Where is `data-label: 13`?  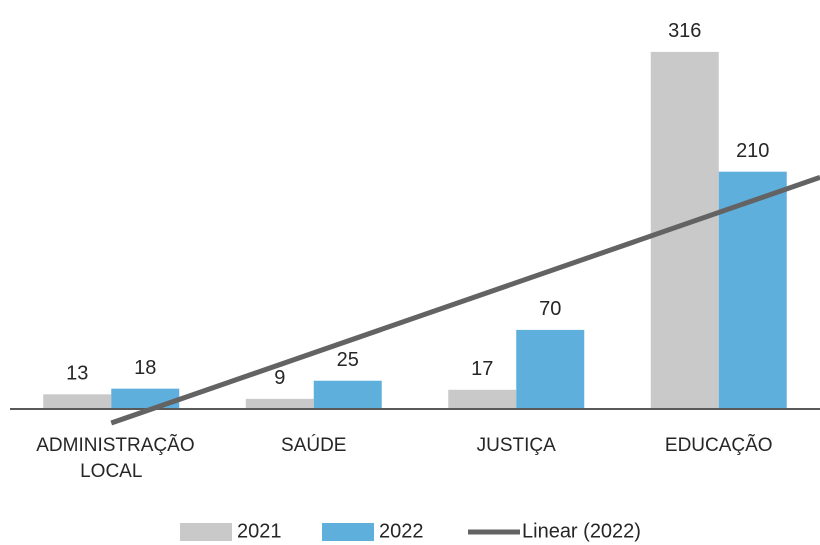
data-label: 13 is located at coordinates (77, 374).